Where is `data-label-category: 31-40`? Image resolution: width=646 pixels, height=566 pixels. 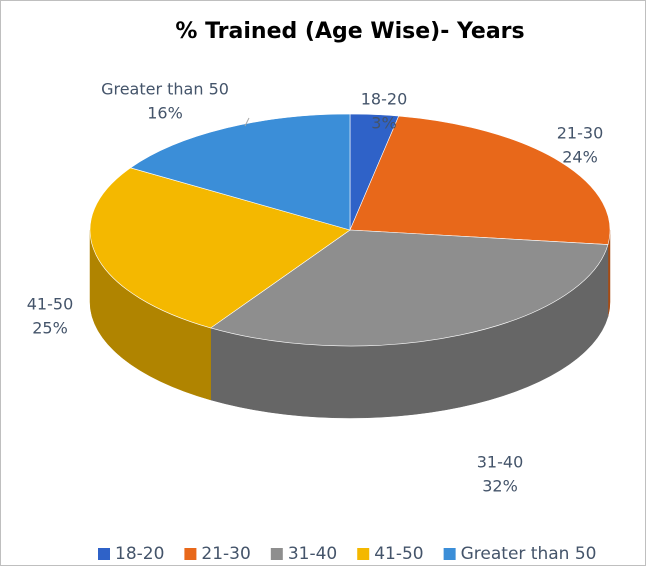 data-label-category: 31-40 is located at coordinates (500, 462).